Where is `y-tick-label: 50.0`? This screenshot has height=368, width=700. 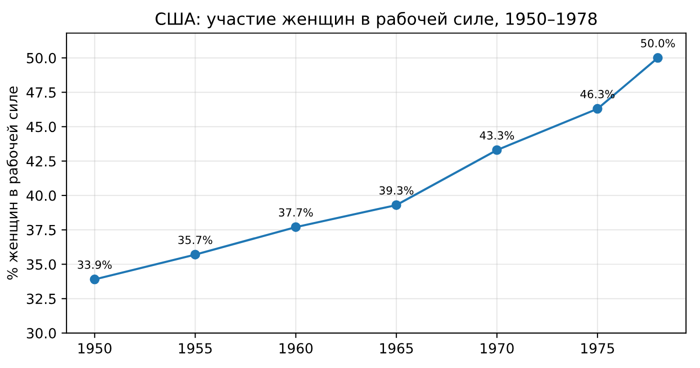 y-tick-label: 50.0 is located at coordinates (41, 58).